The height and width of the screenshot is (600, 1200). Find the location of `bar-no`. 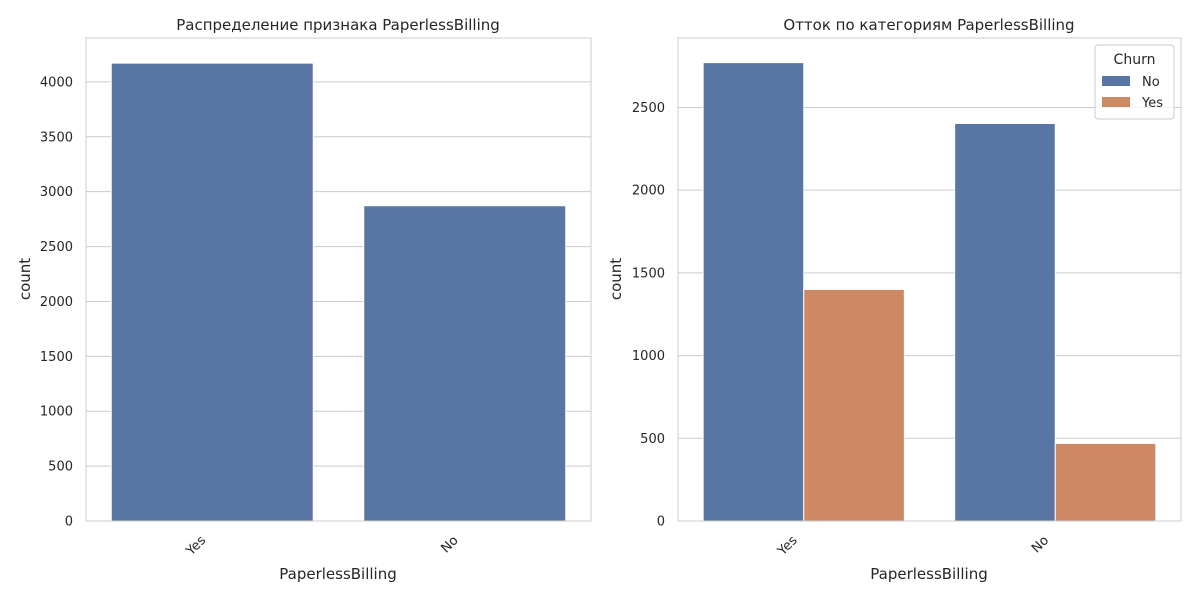

bar-no is located at coordinates (465, 363).